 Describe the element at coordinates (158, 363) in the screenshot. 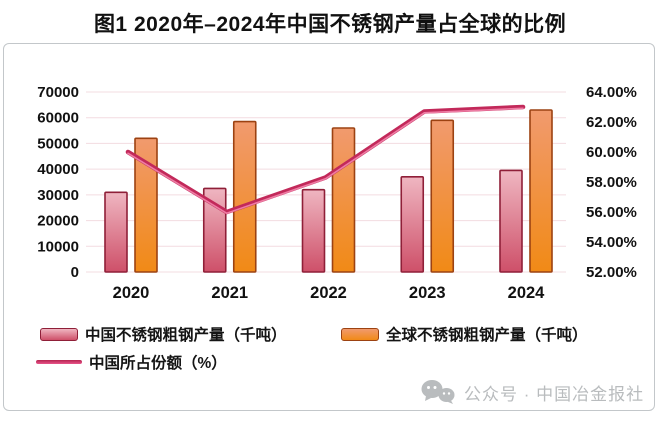

I see `legend-label-share-line: 中国所占份额（%）` at that location.